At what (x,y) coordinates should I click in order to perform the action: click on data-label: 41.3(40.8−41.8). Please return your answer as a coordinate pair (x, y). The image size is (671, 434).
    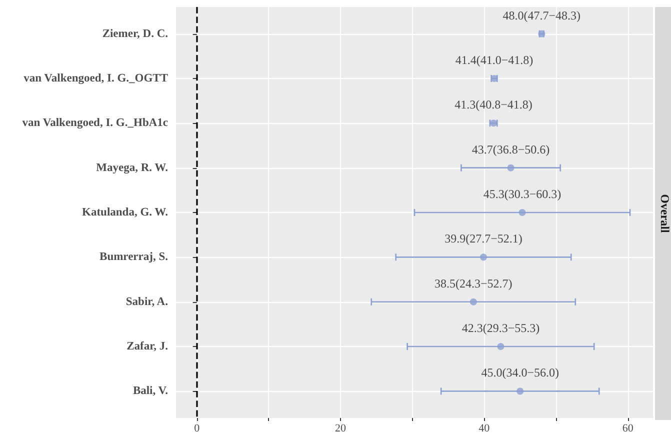
    Looking at the image, I should click on (493, 105).